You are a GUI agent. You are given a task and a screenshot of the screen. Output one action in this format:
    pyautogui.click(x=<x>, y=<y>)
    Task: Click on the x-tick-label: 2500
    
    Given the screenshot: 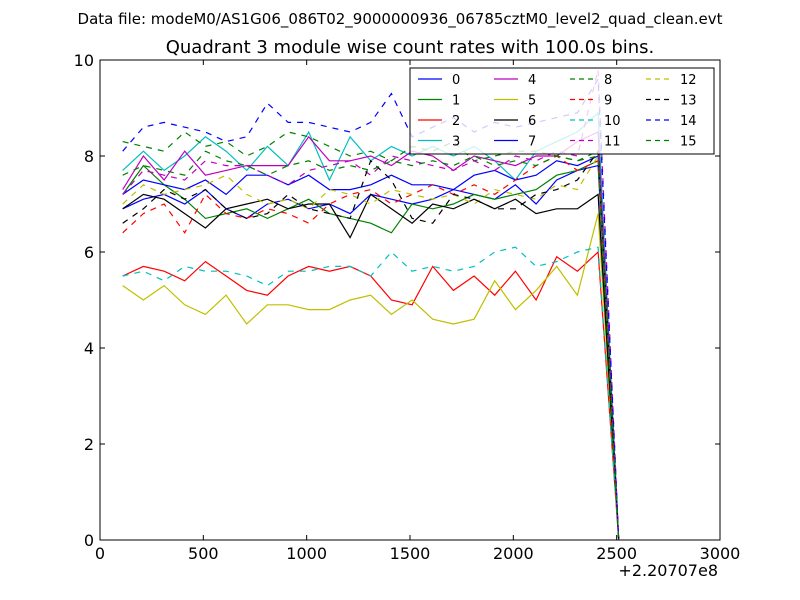 What is the action you would take?
    pyautogui.click(x=616, y=553)
    